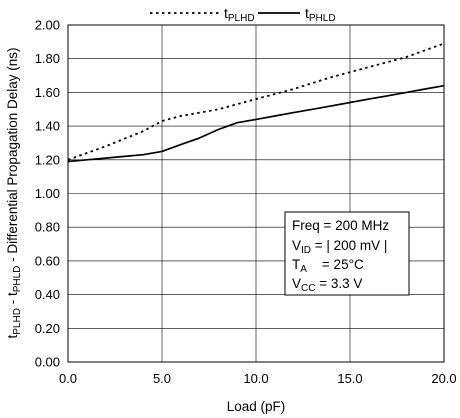  Describe the element at coordinates (47, 126) in the screenshot. I see `y-tick-label: 1.40` at that location.